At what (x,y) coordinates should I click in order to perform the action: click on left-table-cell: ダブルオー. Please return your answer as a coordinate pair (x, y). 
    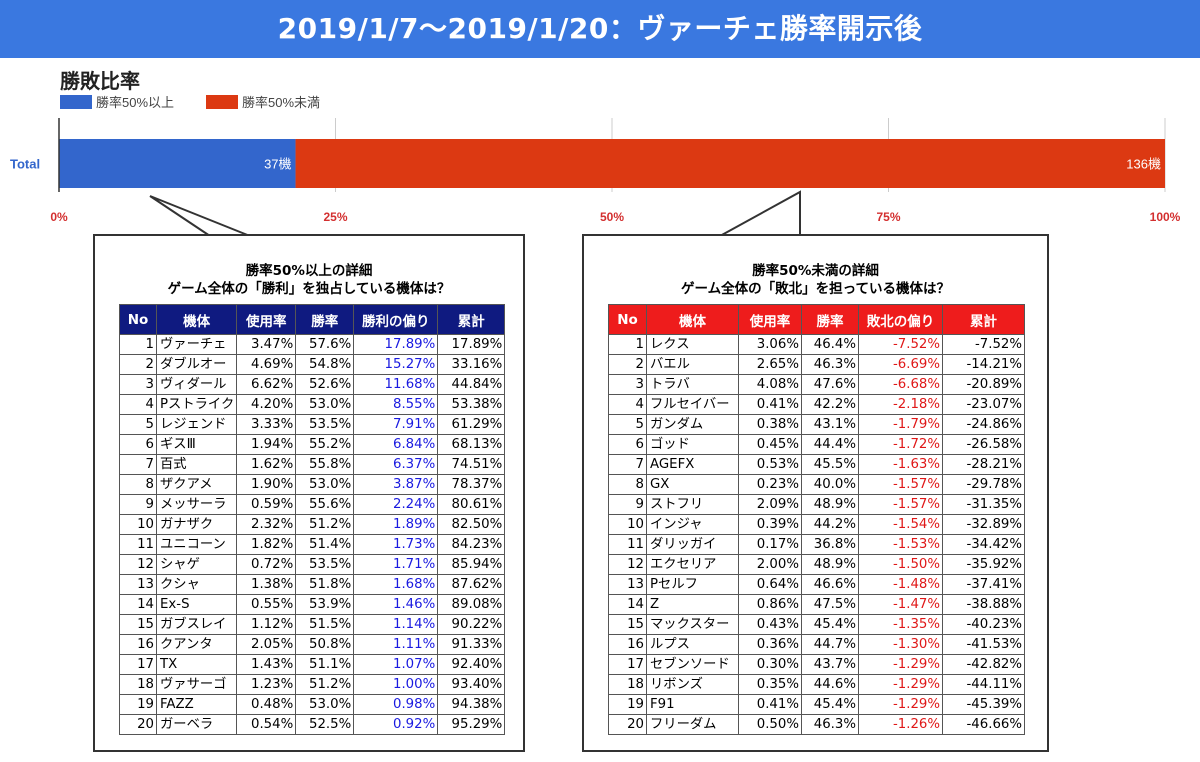
    Looking at the image, I should click on (196, 364).